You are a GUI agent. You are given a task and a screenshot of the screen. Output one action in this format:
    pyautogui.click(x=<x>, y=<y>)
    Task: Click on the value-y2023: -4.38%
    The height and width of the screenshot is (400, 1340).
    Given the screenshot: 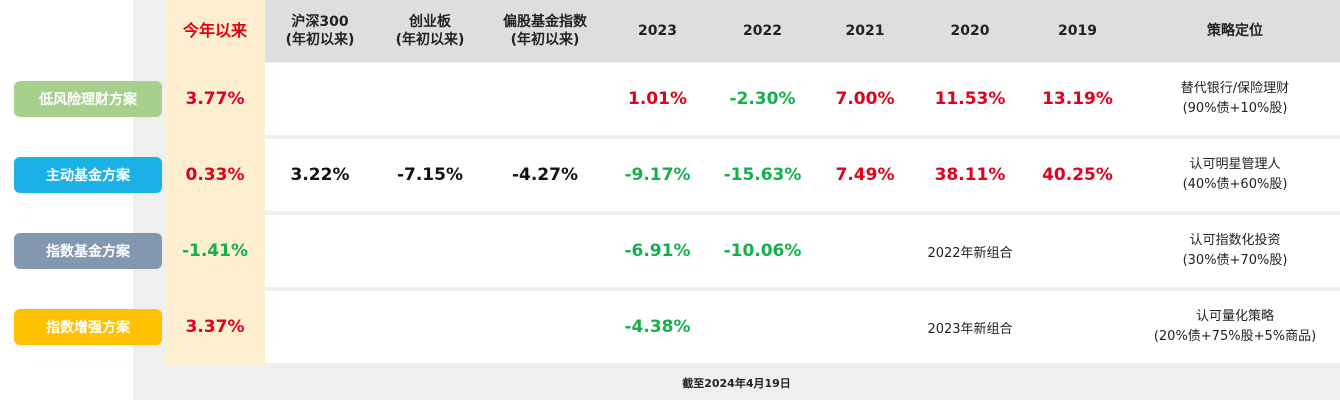 What is the action you would take?
    pyautogui.click(x=657, y=327)
    